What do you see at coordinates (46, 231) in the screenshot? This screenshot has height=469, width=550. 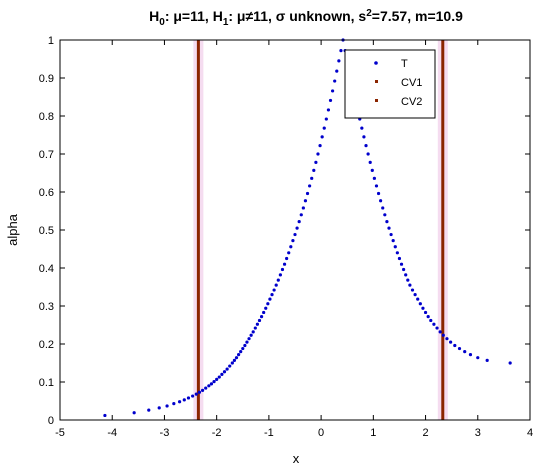 I see `y-tick-label: 0.5` at bounding box center [46, 231].